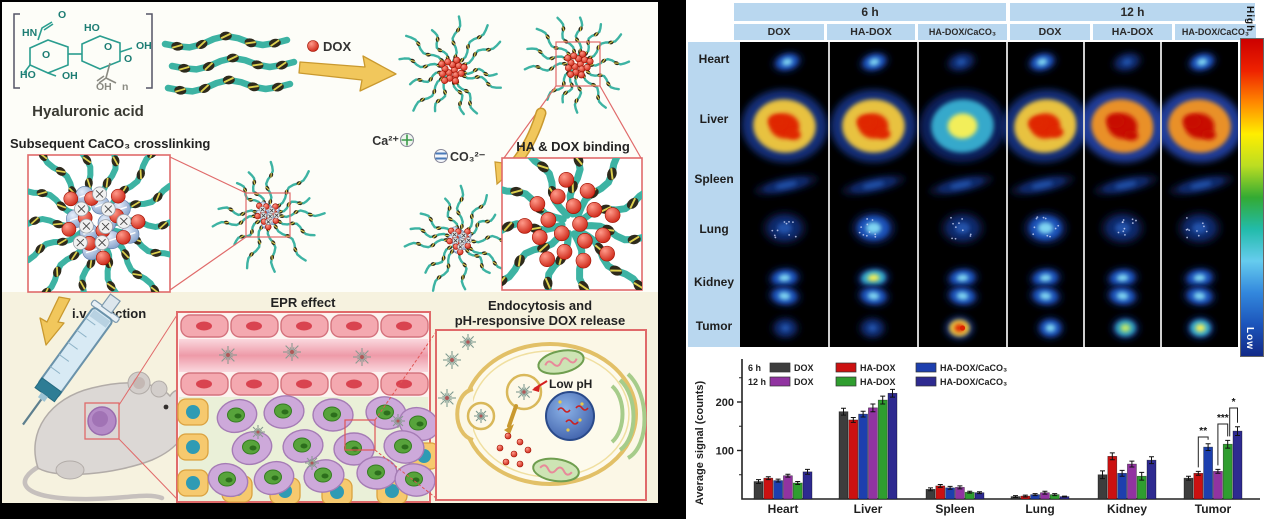 This screenshot has width=1266, height=519. I want to click on atom-label: O, so click(46, 55).